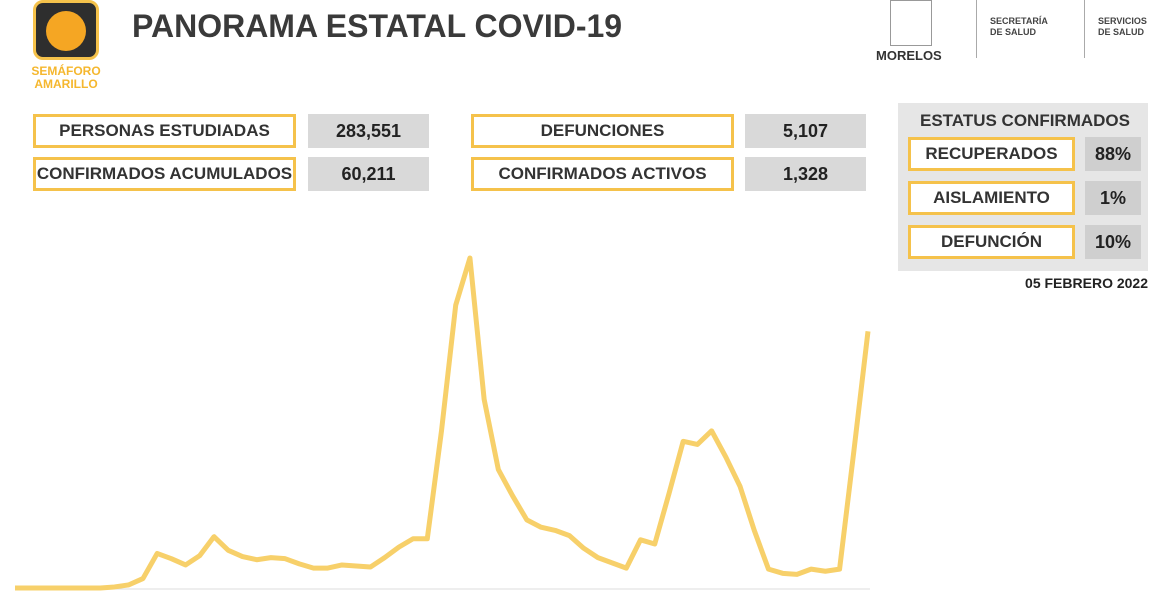  What do you see at coordinates (368, 174) in the screenshot?
I see `stat-value: 60,211` at bounding box center [368, 174].